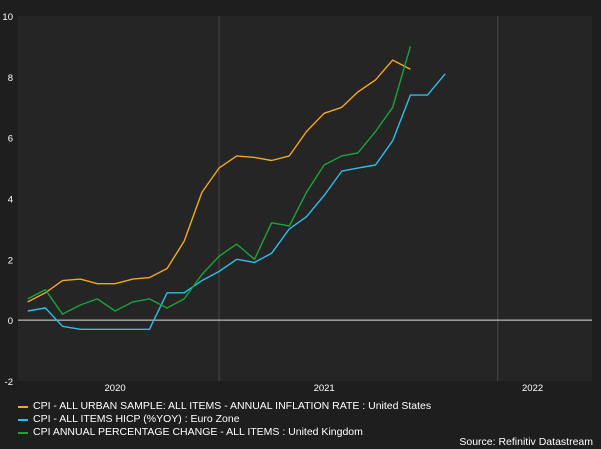 The height and width of the screenshot is (449, 601). I want to click on x-tick-label-2021: 2021, so click(324, 388).